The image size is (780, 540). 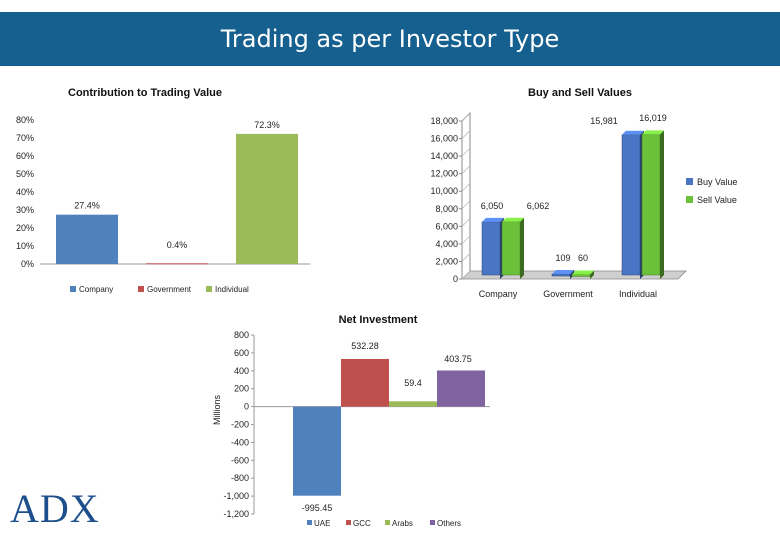 What do you see at coordinates (267, 125) in the screenshot?
I see `data-label: 72.3%` at bounding box center [267, 125].